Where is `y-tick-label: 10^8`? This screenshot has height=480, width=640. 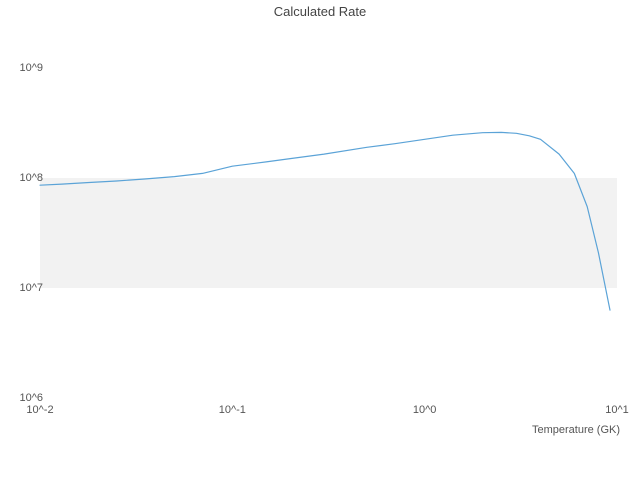 y-tick-label: 10^8 is located at coordinates (31, 177).